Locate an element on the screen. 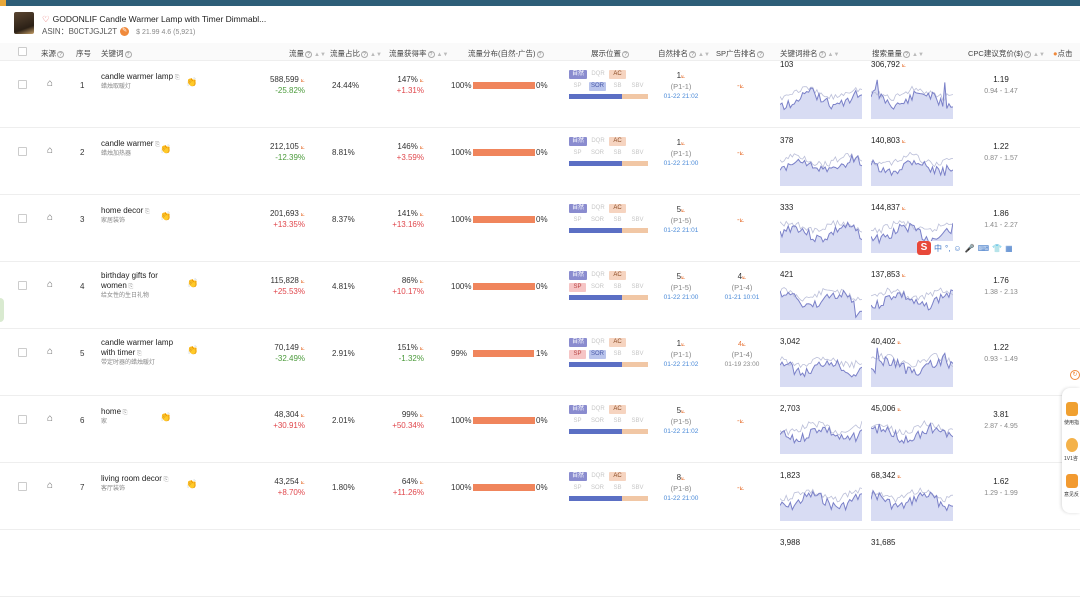  col-kw-trend: 关键词排名? ▲▼ is located at coordinates (810, 53).